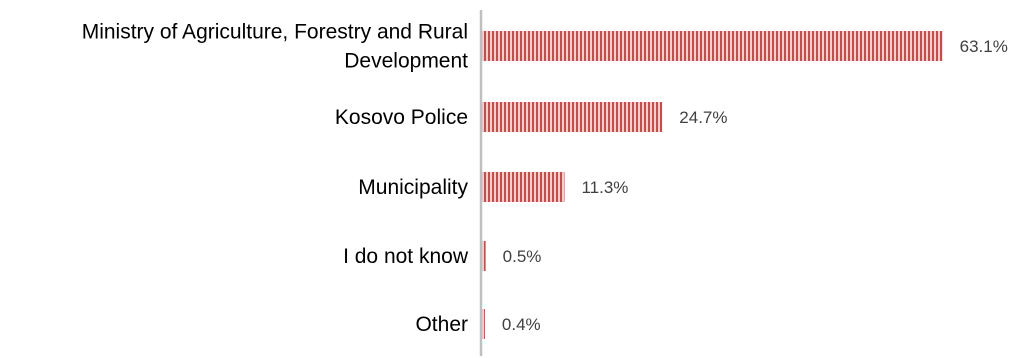  I want to click on category-label-1-line-0: Kosovo Police, so click(401, 117).